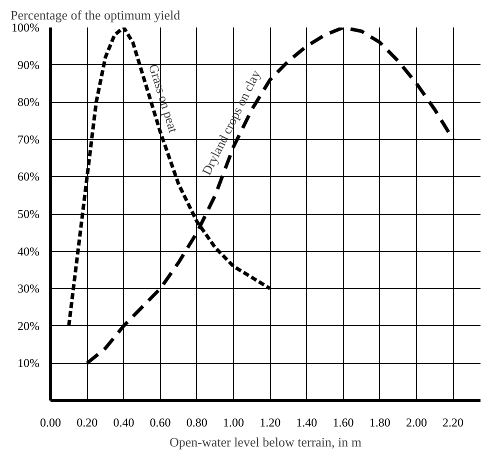 The height and width of the screenshot is (452, 494). I want to click on x-tick-label: 1.20, so click(270, 423).